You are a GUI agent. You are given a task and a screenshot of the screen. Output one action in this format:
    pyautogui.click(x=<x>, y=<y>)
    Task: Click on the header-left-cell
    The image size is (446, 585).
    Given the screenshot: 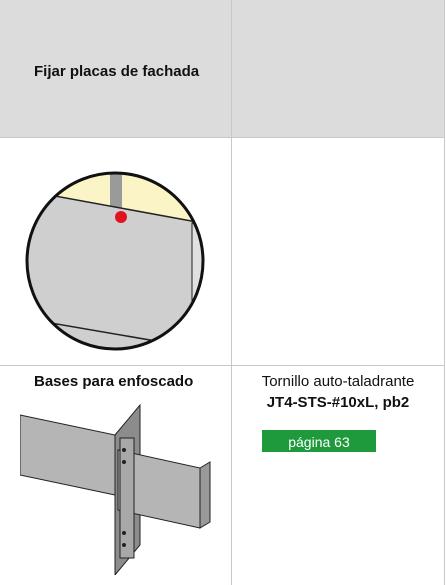 What is the action you would take?
    pyautogui.click(x=115, y=68)
    